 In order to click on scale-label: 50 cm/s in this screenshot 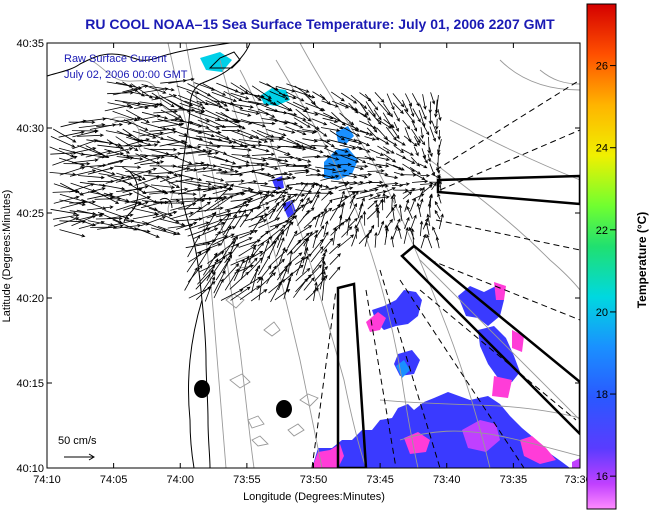, I will do `click(77, 441)`.